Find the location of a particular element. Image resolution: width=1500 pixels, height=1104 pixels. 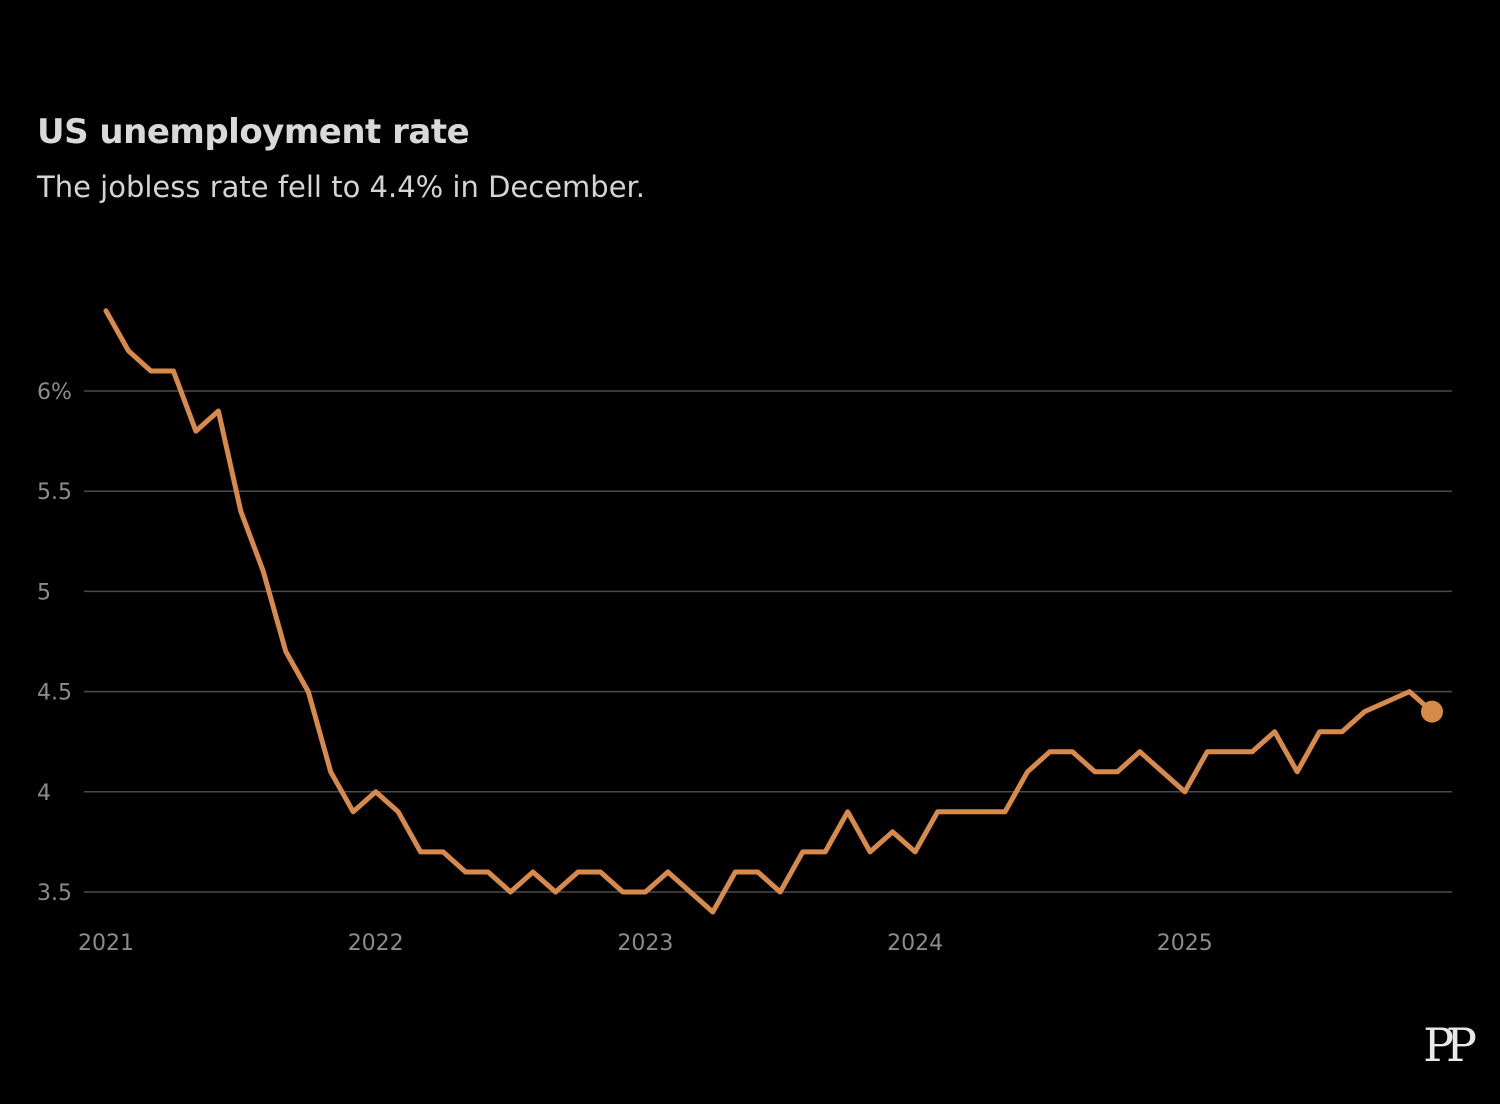

chart-title: US unemployment rate is located at coordinates (253, 132).